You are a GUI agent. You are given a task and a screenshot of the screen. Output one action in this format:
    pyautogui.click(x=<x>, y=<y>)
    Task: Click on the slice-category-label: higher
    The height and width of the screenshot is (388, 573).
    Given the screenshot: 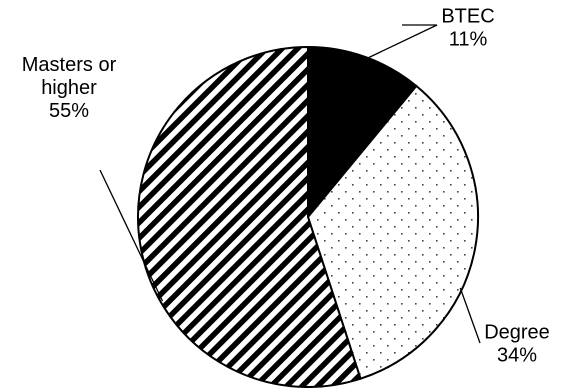 What is the action you would take?
    pyautogui.click(x=69, y=88)
    